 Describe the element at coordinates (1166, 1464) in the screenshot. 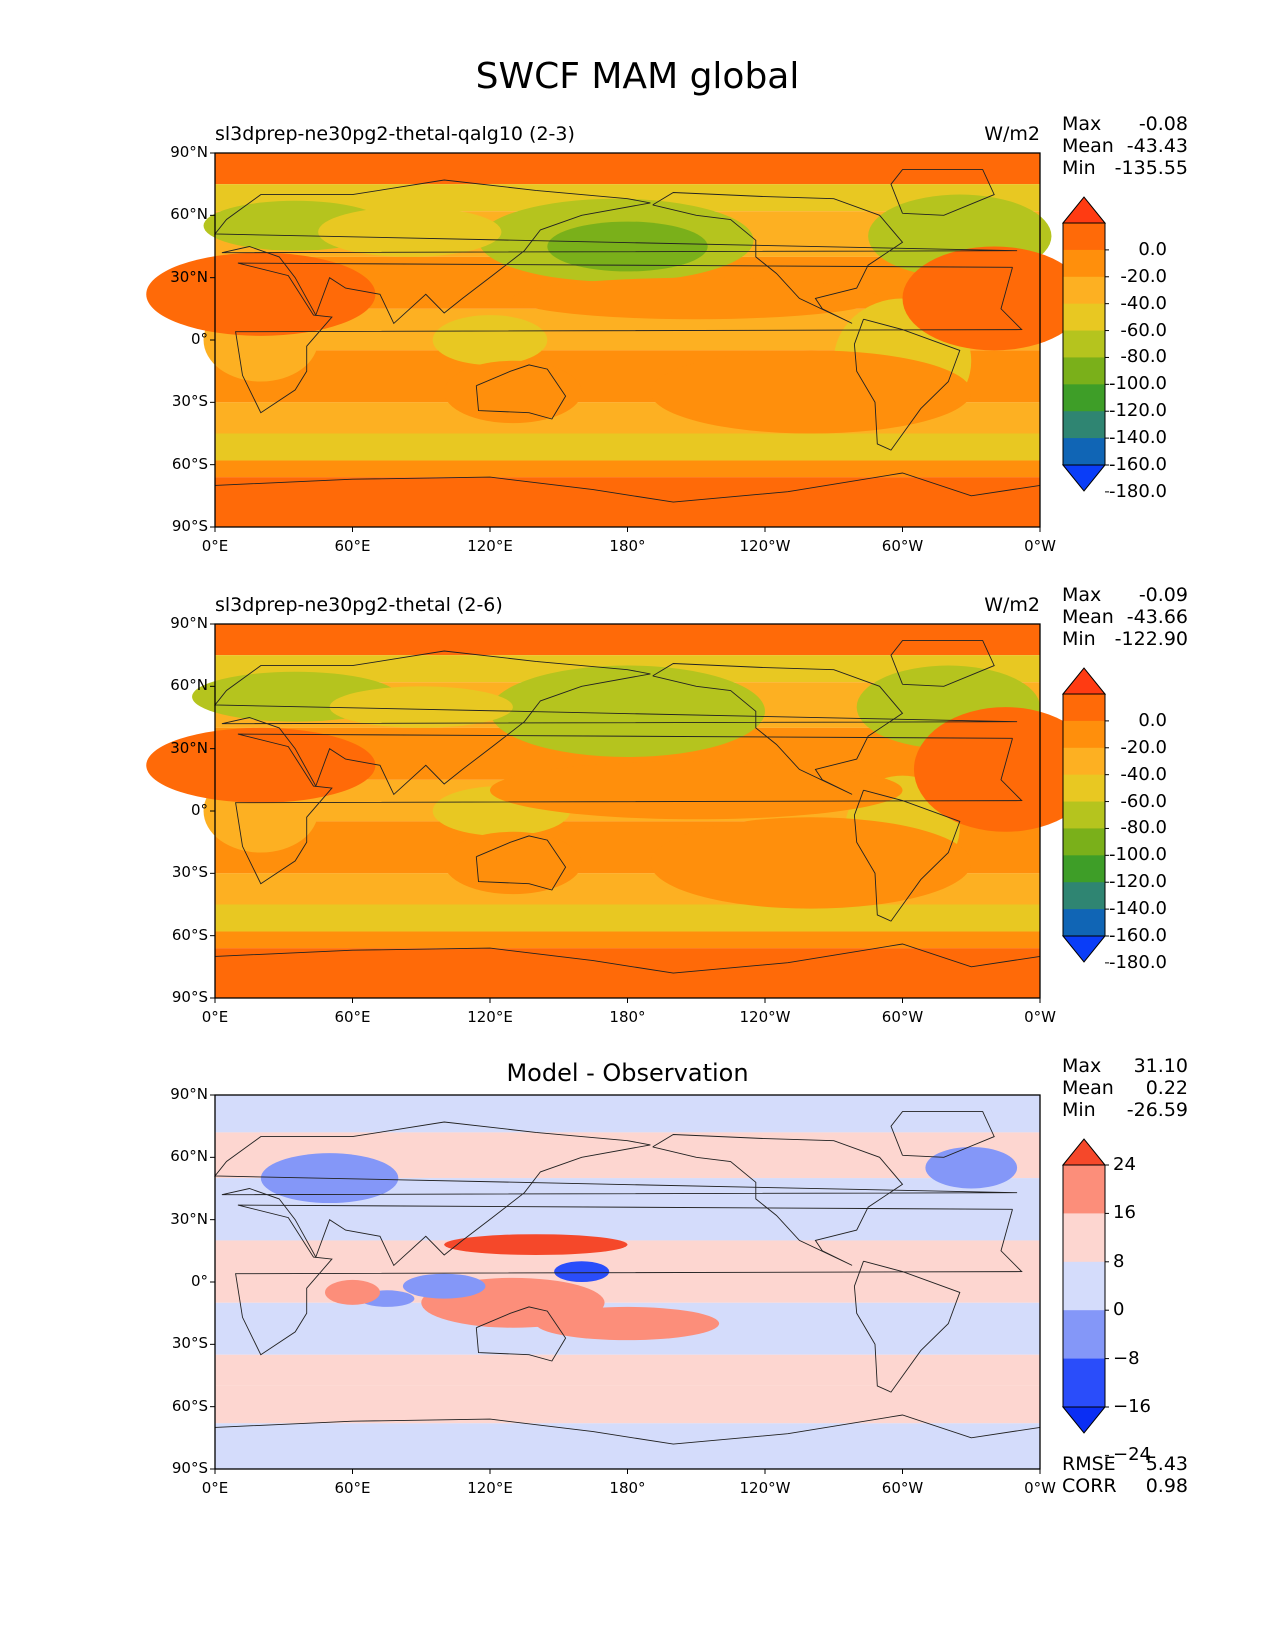

I see `stat-value: 5.43` at that location.